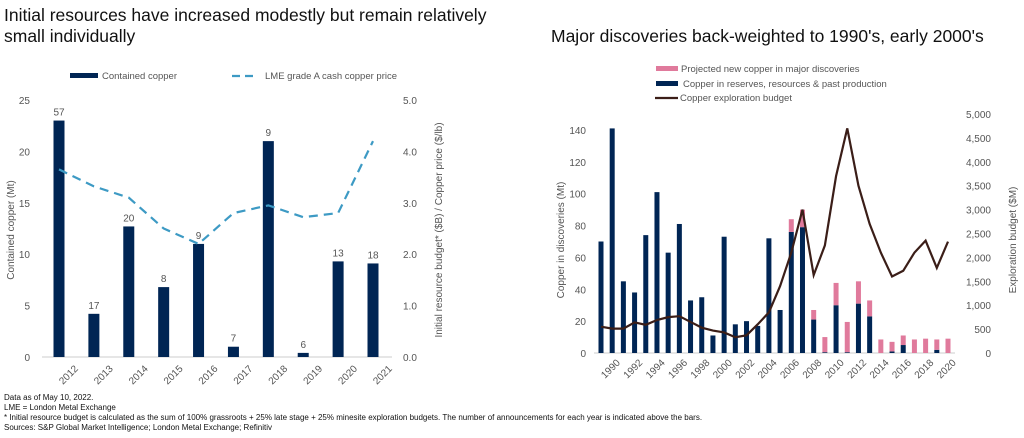 The image size is (1024, 438). Describe the element at coordinates (11, 230) in the screenshot. I see `y-axis-title: Contained copper (Mt)` at that location.